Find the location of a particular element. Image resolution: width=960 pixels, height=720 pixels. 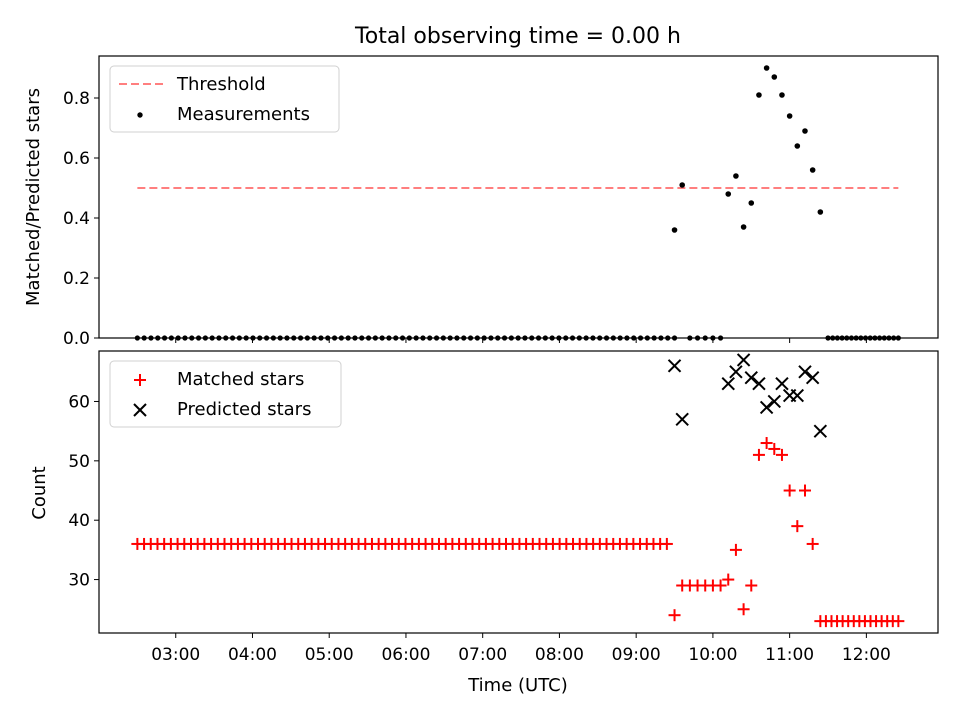

bottom-legend: Matched stars Predicted stars is located at coordinates (225, 394).